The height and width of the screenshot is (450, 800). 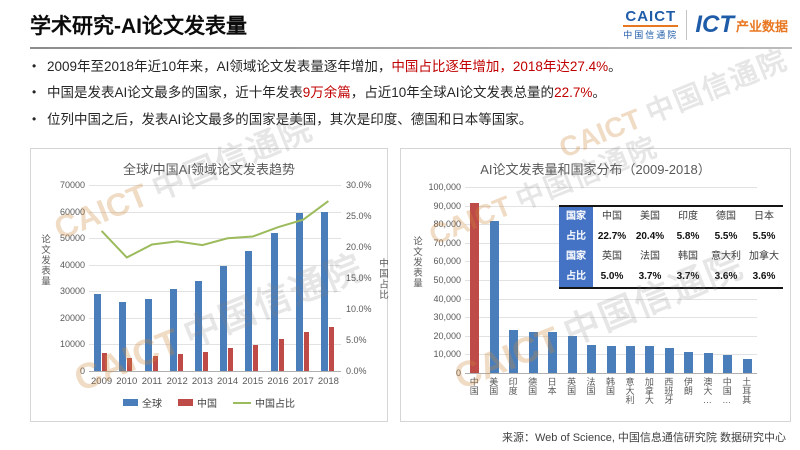 What do you see at coordinates (447, 335) in the screenshot?
I see `y-axis-tick: 20,000` at bounding box center [447, 335].